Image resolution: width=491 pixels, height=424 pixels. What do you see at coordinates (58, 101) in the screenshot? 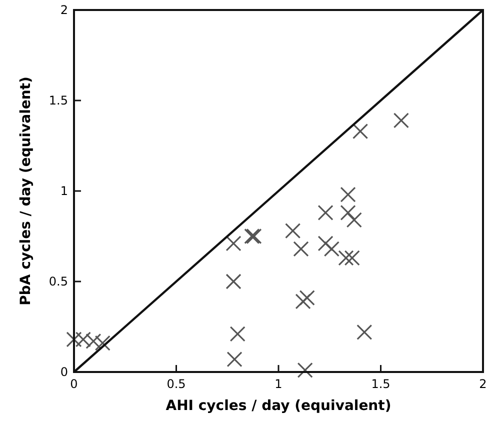
I see `y-tick-label: 1.5` at bounding box center [58, 101].